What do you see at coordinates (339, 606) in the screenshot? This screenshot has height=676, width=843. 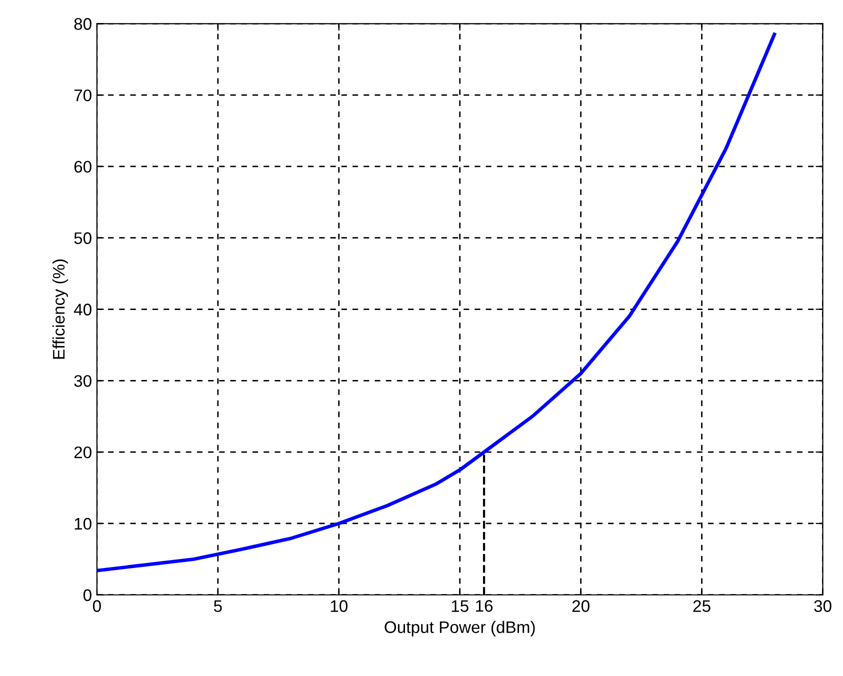 I see `x-tick-label: 10` at bounding box center [339, 606].